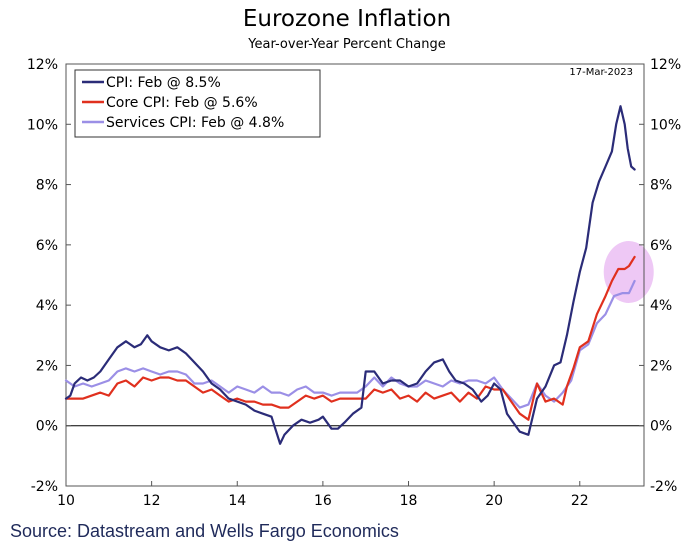 The image size is (694, 547). What do you see at coordinates (47, 366) in the screenshot?
I see `y-tick-label-left: 2%` at bounding box center [47, 366].